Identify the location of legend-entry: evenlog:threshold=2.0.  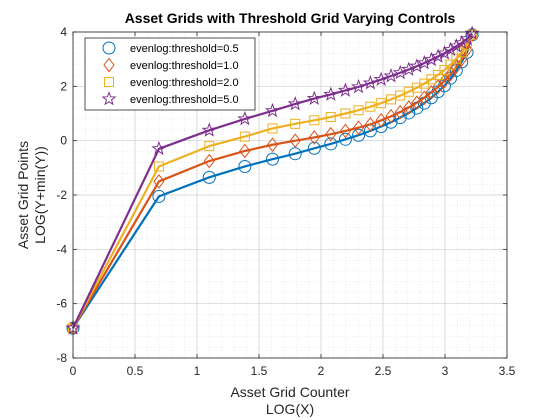
(171, 83).